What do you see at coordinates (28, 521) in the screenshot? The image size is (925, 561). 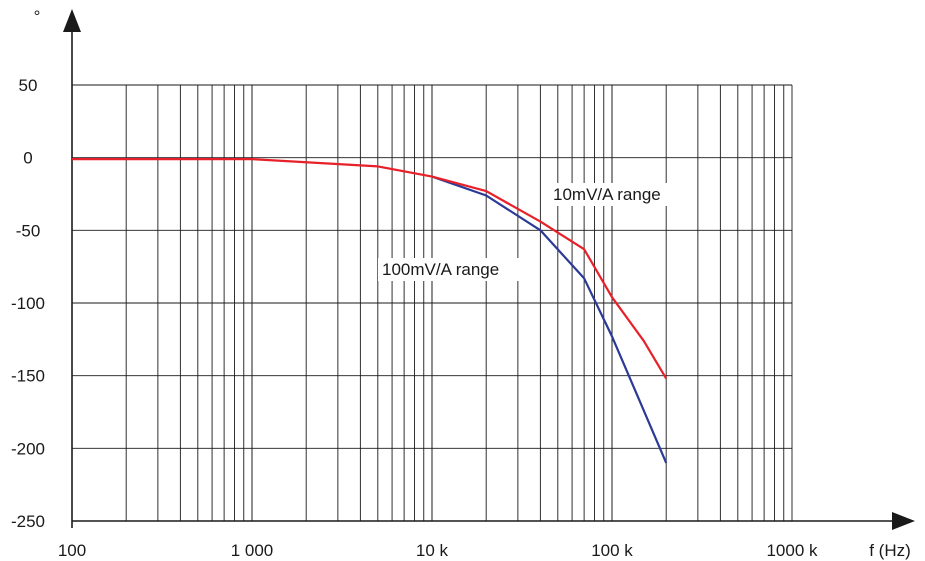 I see `y-tick-label: -250` at bounding box center [28, 521].